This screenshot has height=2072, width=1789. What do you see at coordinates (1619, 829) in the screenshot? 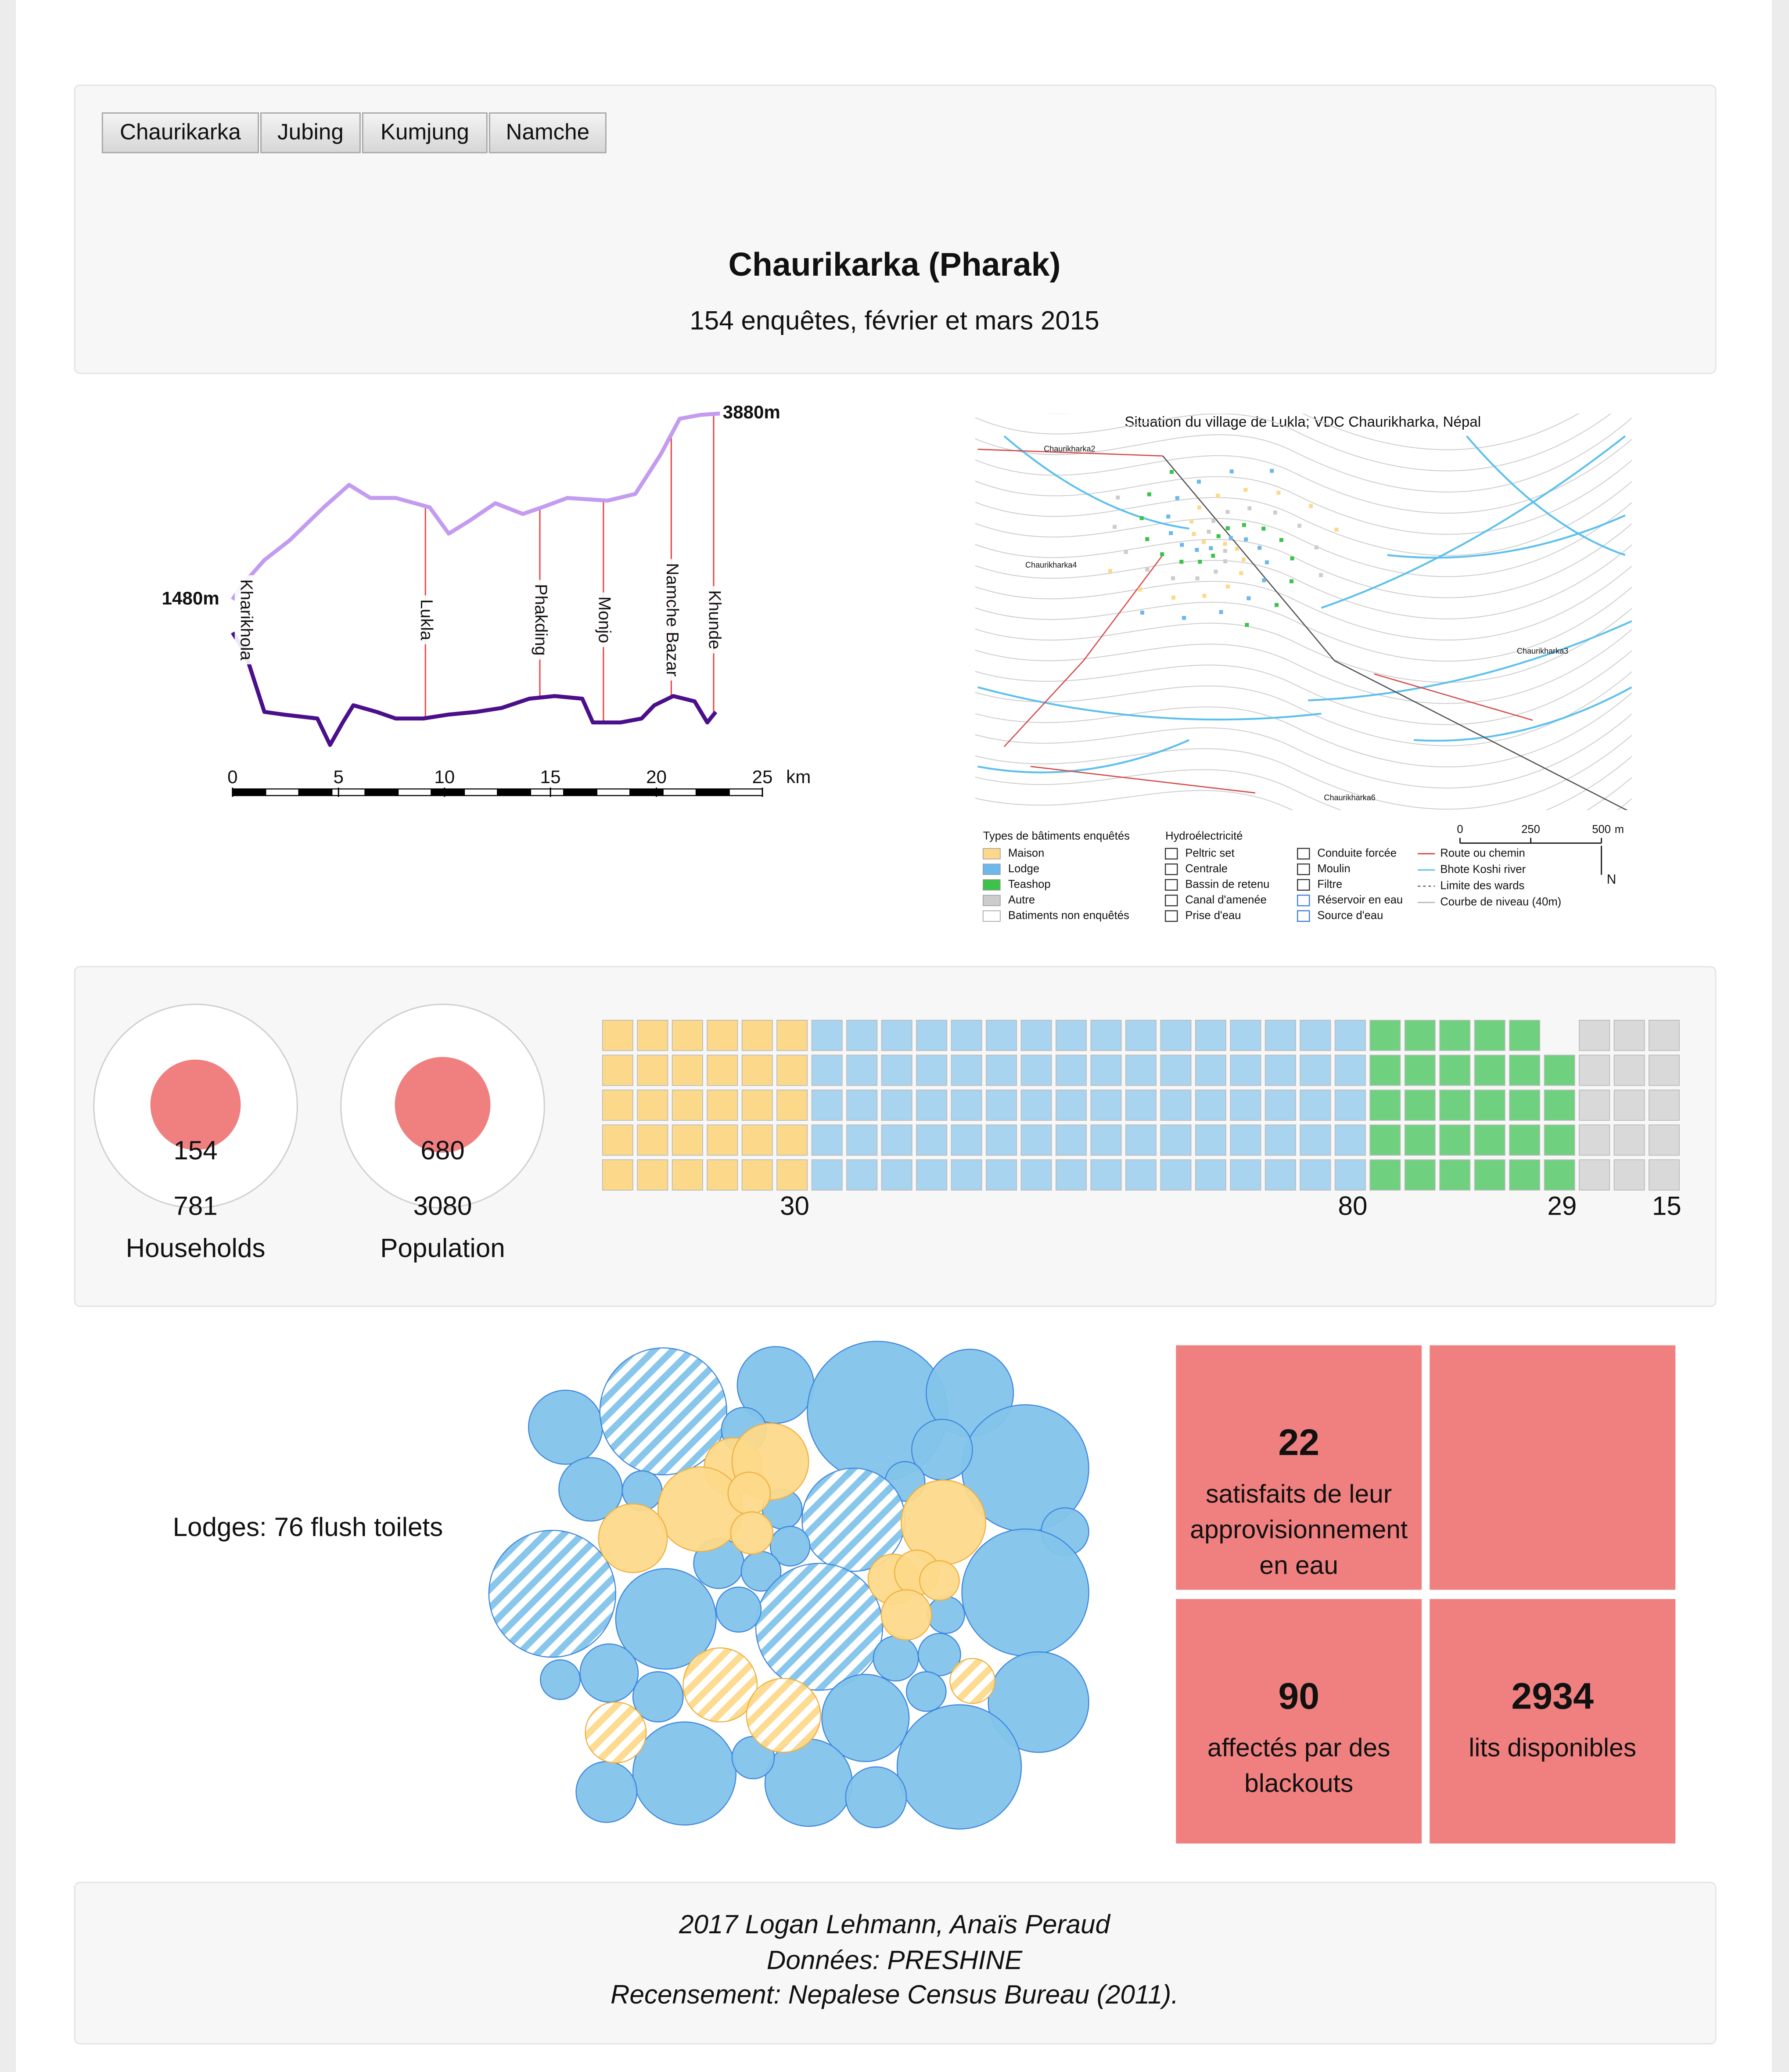
I see `map-scale-unit: m` at bounding box center [1619, 829].